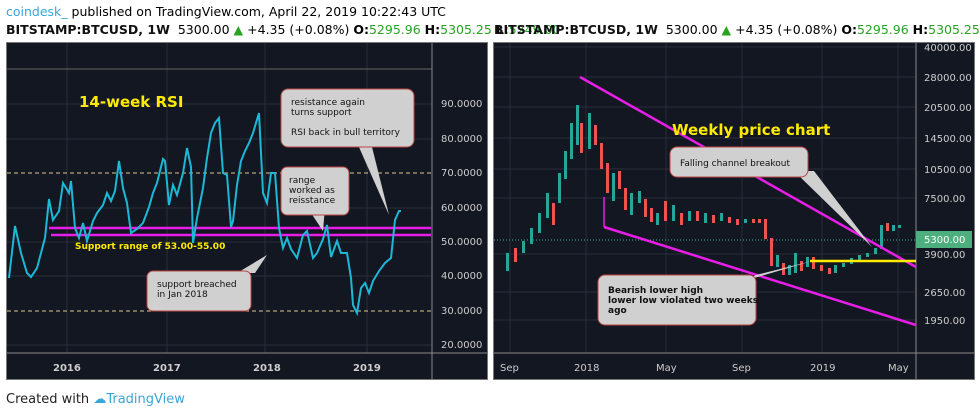  Describe the element at coordinates (735, 164) in the screenshot. I see `callout-text: Falling channel breakout` at that location.